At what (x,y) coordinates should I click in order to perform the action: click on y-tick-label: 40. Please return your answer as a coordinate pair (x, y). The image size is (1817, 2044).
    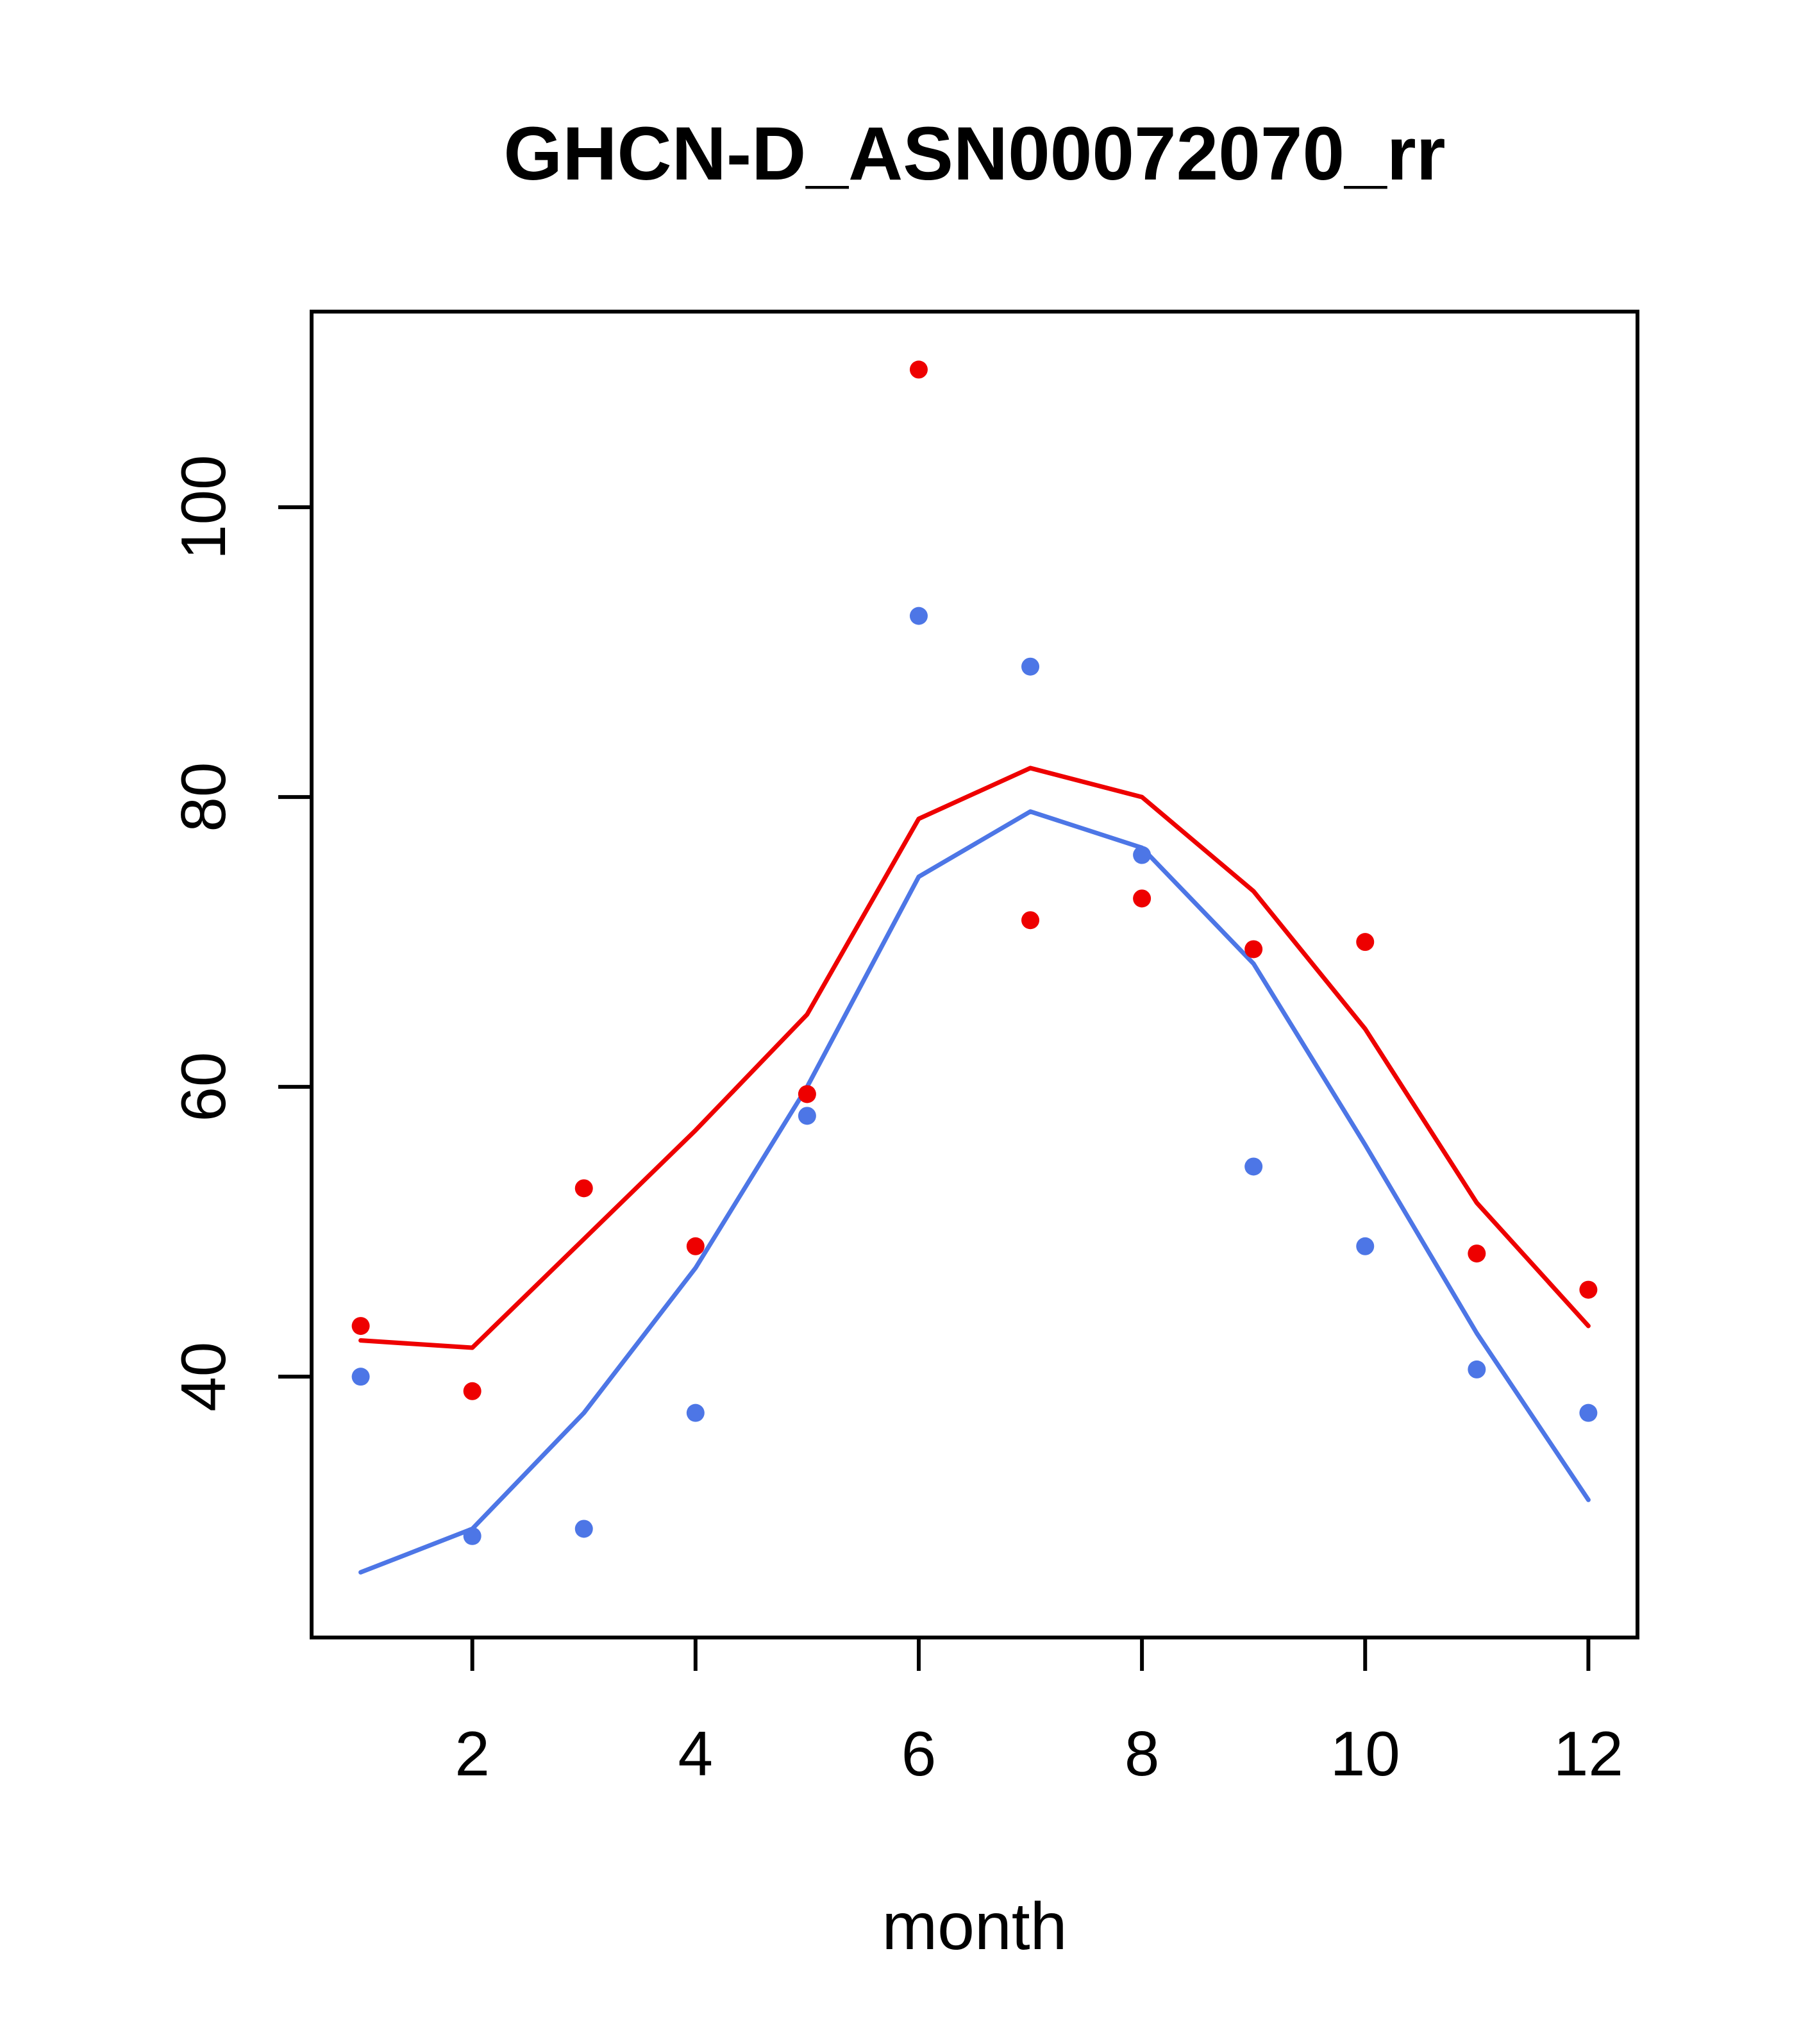
    Looking at the image, I should click on (204, 1377).